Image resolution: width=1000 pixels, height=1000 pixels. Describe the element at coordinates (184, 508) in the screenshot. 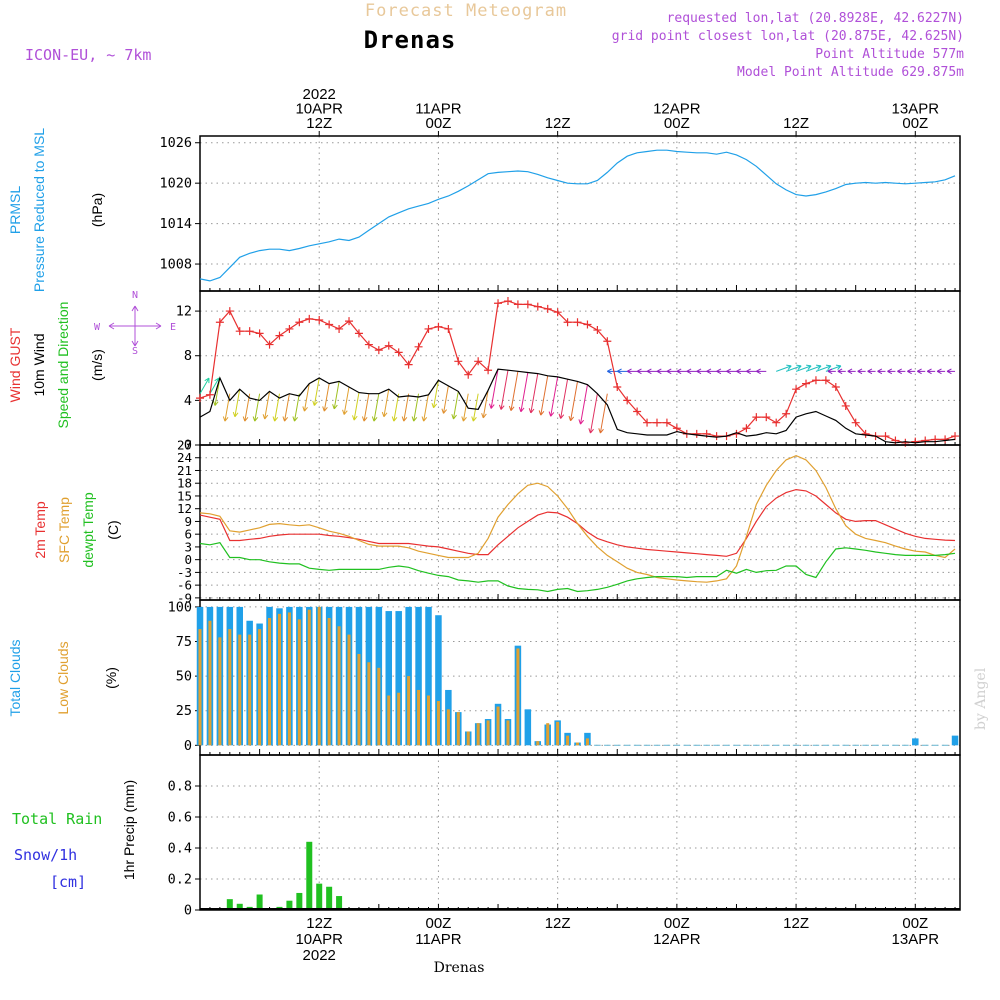

I see `y-tick-label: 12` at that location.